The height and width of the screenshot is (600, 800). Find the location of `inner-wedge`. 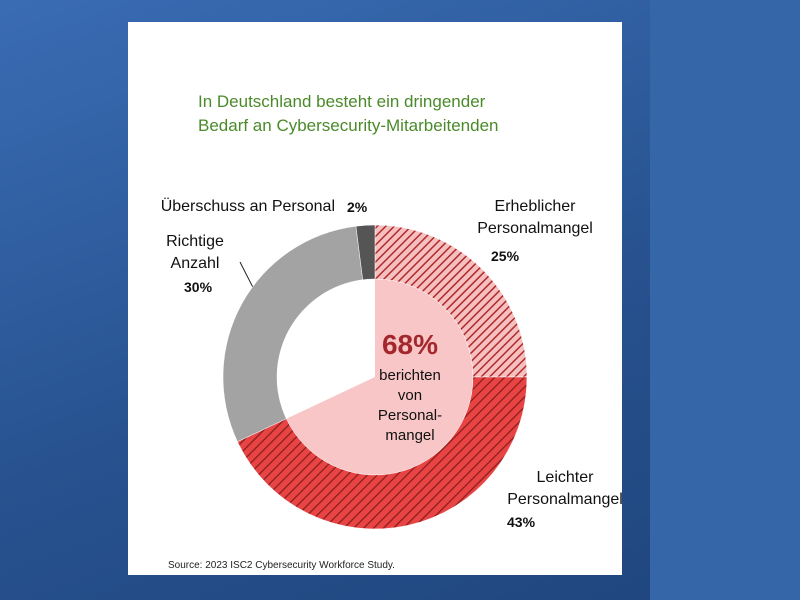

inner-wedge is located at coordinates (379, 377).